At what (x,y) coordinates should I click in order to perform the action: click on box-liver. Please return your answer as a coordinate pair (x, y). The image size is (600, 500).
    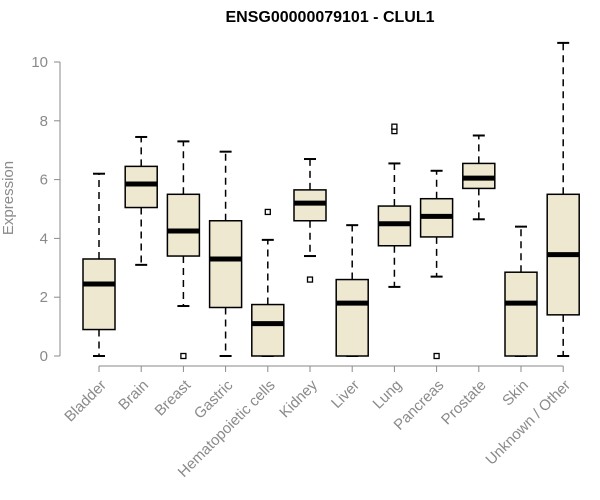
    Looking at the image, I should click on (352, 290).